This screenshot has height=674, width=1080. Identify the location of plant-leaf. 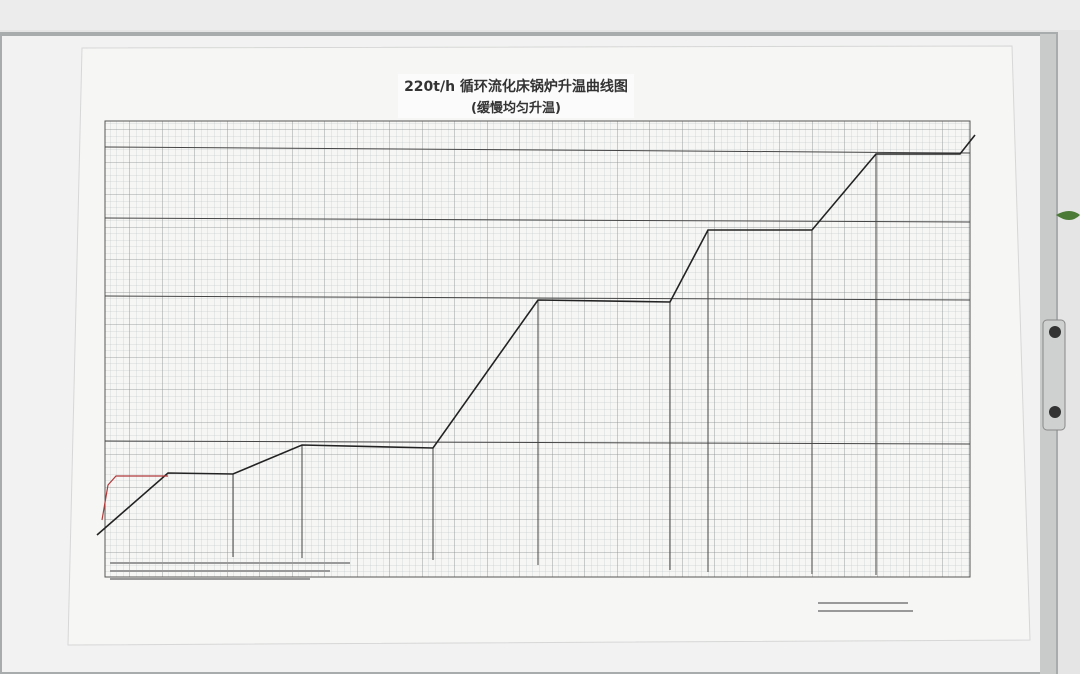
(1068, 215).